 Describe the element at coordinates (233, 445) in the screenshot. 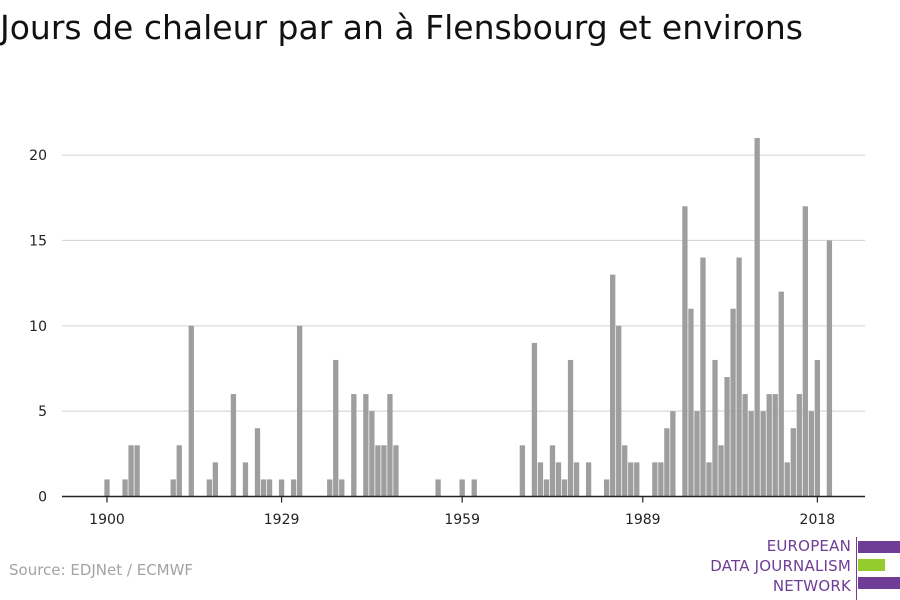

I see `bar-1921` at that location.